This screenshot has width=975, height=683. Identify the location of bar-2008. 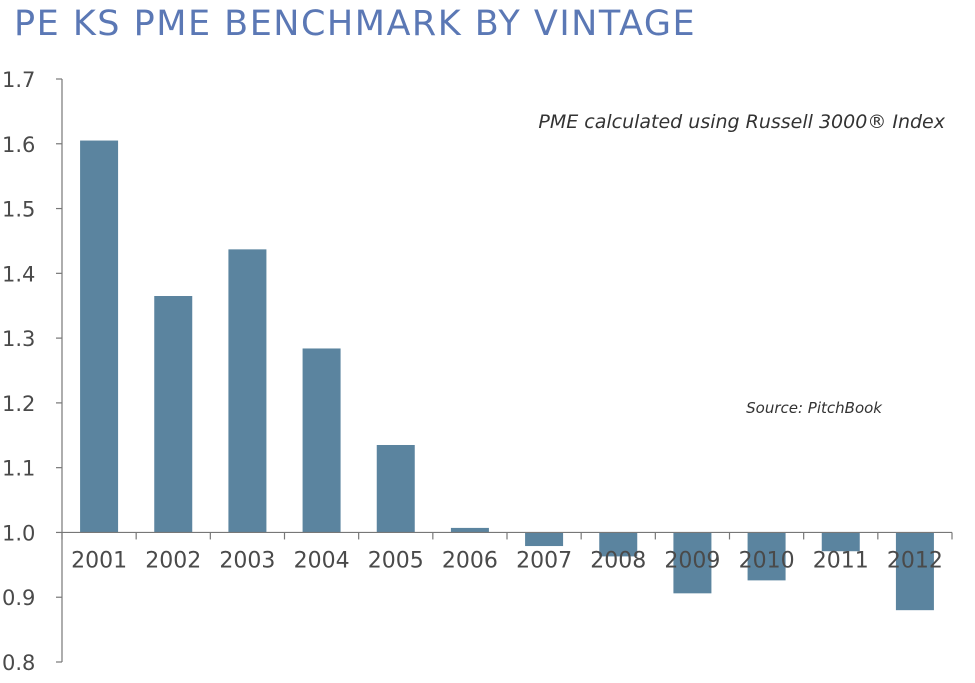
(618, 544).